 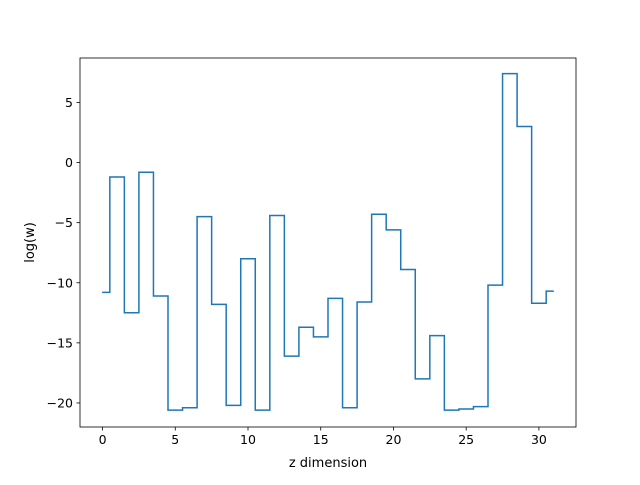 What do you see at coordinates (30, 242) in the screenshot?
I see `y-axis-label: log(w)` at bounding box center [30, 242].